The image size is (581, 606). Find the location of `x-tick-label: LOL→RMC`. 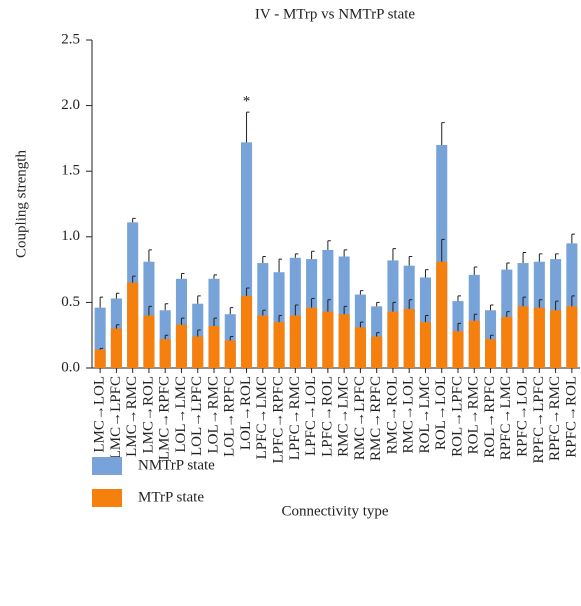

x-tick-label: LOL→RMC is located at coordinates (213, 415).